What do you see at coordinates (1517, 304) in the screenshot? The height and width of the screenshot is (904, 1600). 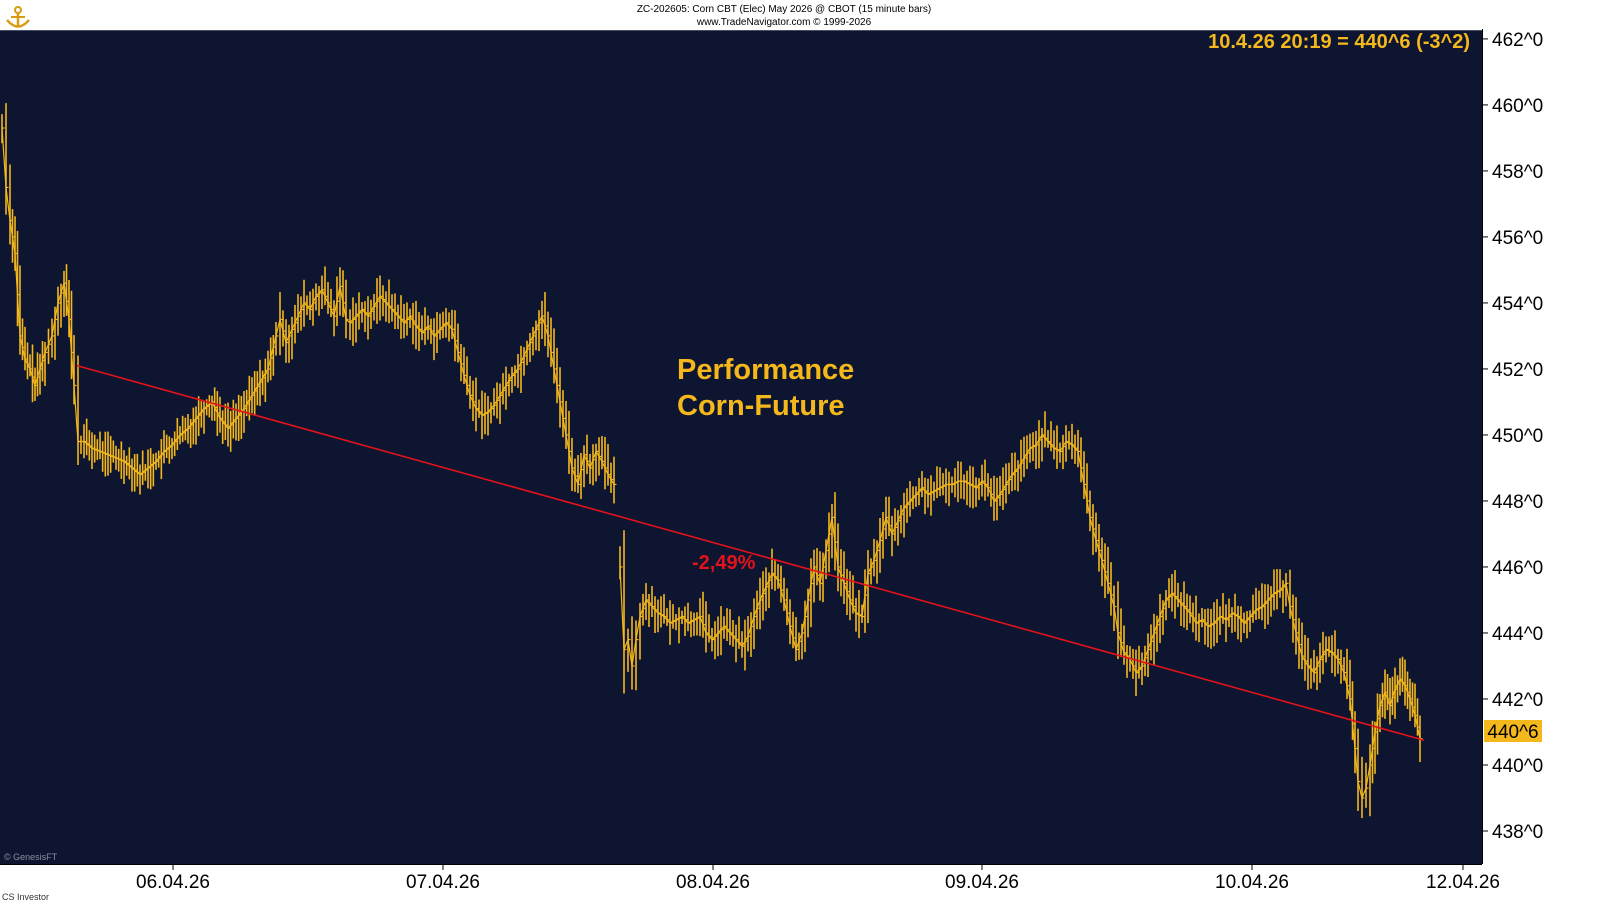 I see `y-tick-label: 454^0` at bounding box center [1517, 304].